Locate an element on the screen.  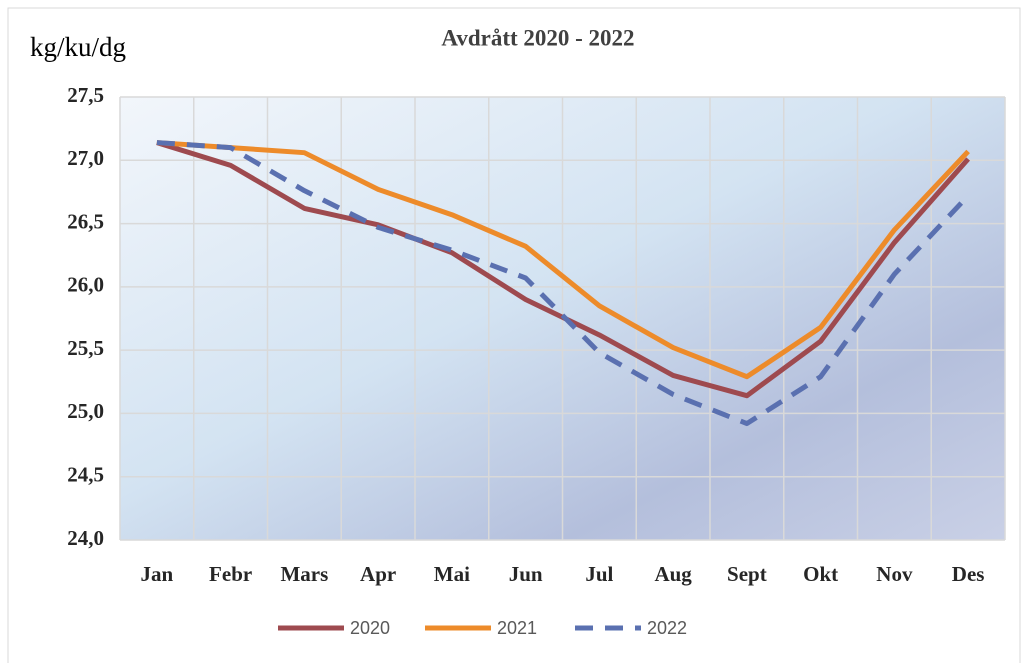
x-tick-label: Apr is located at coordinates (378, 574).